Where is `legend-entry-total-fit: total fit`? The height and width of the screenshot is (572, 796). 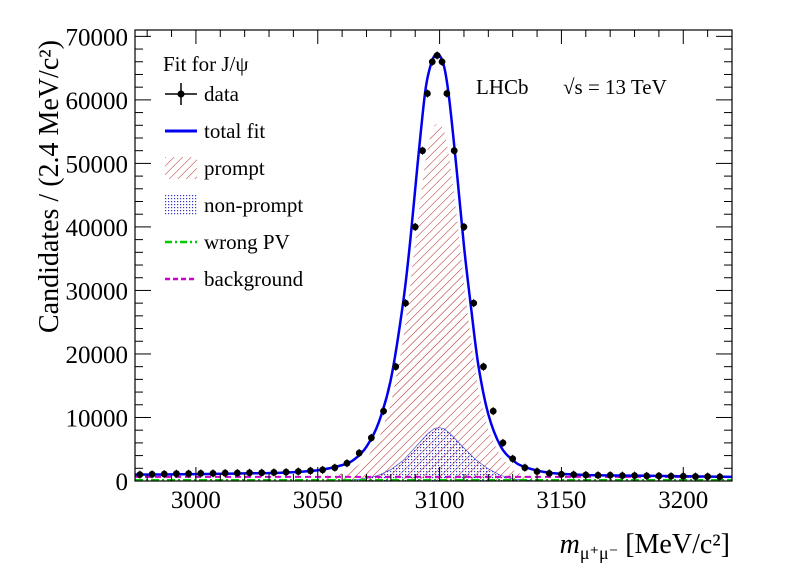
legend-entry-total-fit: total fit is located at coordinates (215, 131).